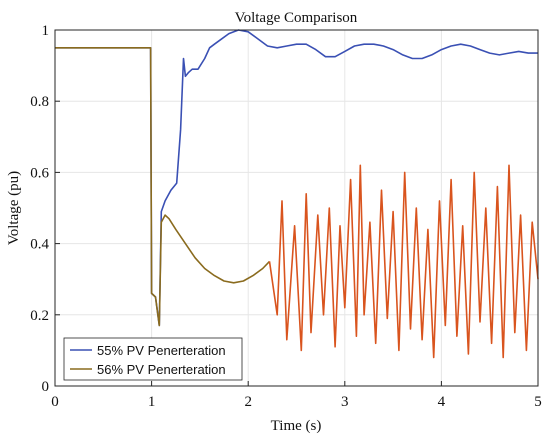 The height and width of the screenshot is (440, 550). I want to click on y-tick-label: 0.2, so click(39, 316).